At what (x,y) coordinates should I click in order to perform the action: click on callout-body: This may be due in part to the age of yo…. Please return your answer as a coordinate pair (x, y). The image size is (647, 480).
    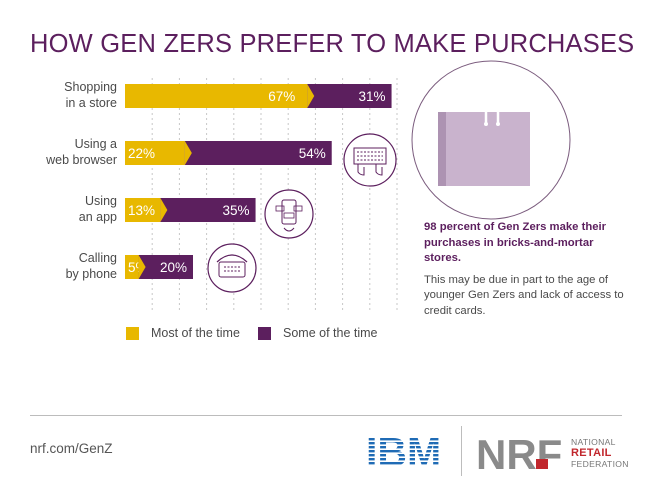
    Looking at the image, I should click on (524, 295).